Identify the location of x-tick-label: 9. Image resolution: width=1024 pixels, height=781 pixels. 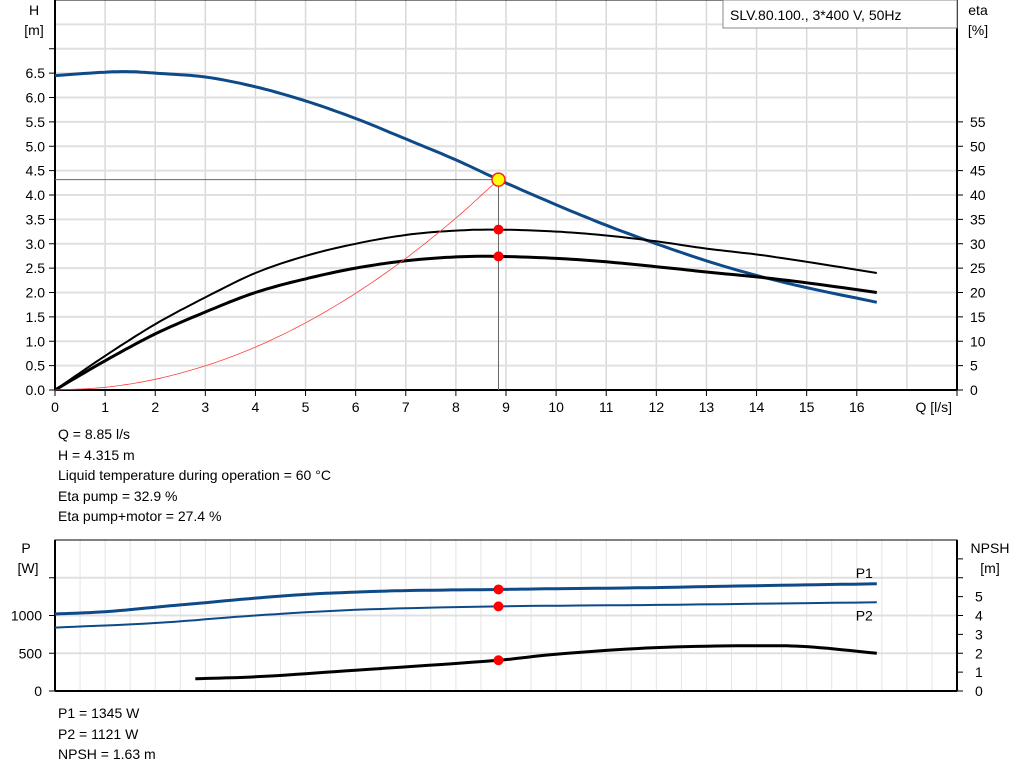
(506, 407).